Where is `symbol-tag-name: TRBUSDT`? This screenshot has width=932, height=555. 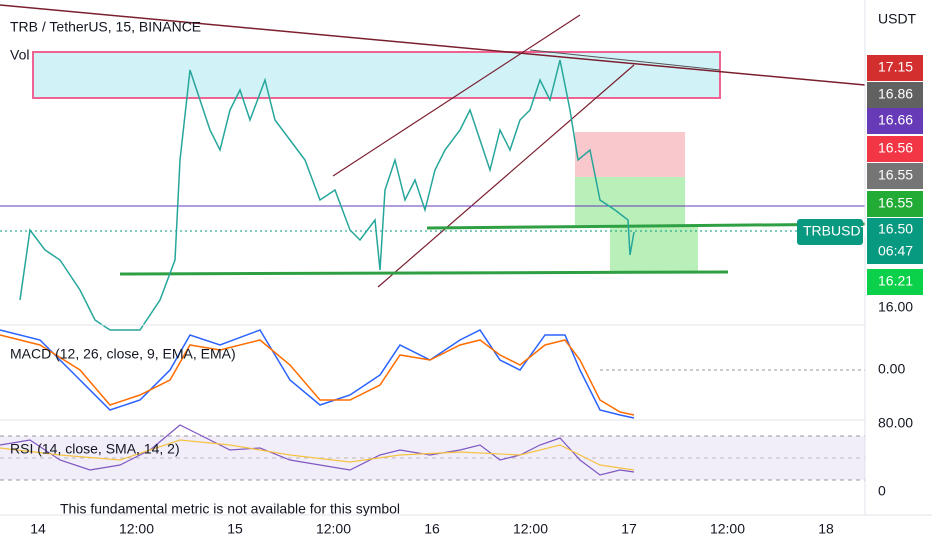
symbol-tag-name: TRBUSDT is located at coordinates (836, 231).